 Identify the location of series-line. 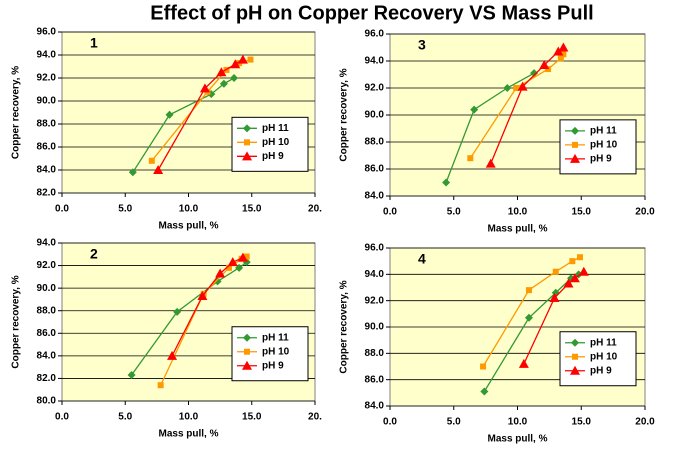
(490, 127).